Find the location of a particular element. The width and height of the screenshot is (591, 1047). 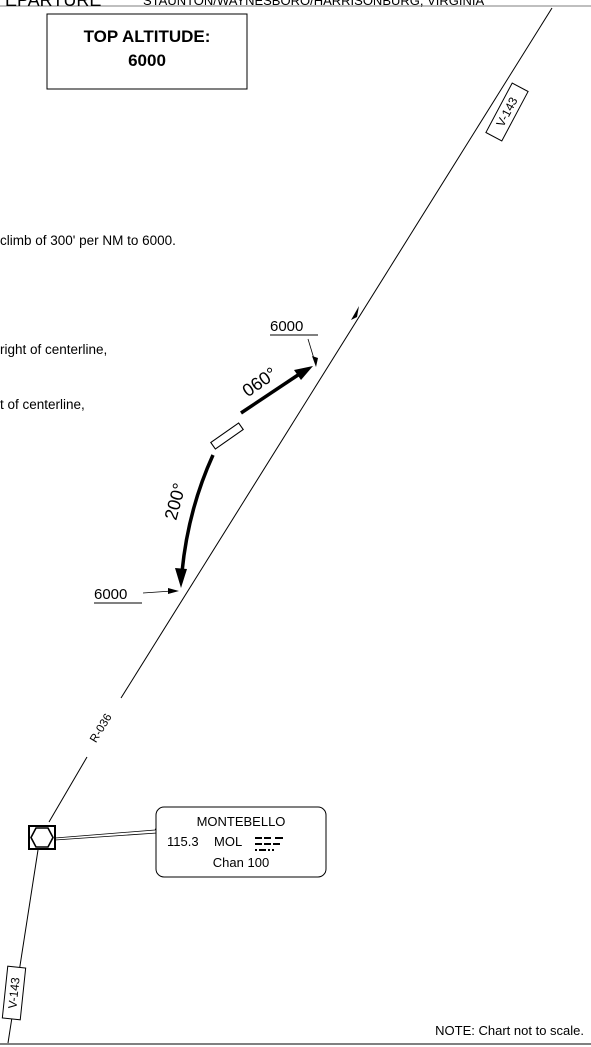

navaid-box is located at coordinates (241, 842).